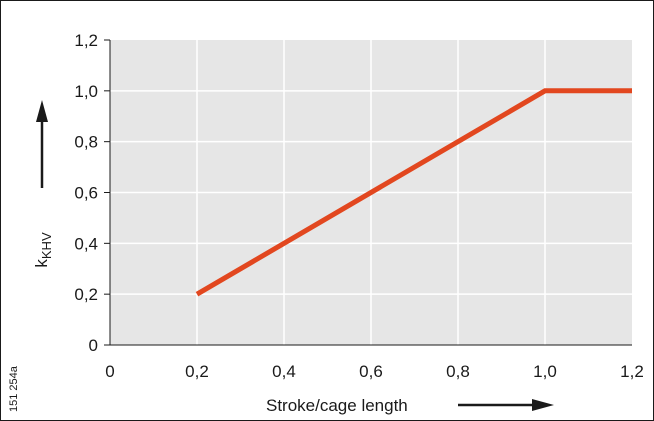  What do you see at coordinates (410, 405) in the screenshot?
I see `x-axis-label-group: Stroke/cage length` at bounding box center [410, 405].